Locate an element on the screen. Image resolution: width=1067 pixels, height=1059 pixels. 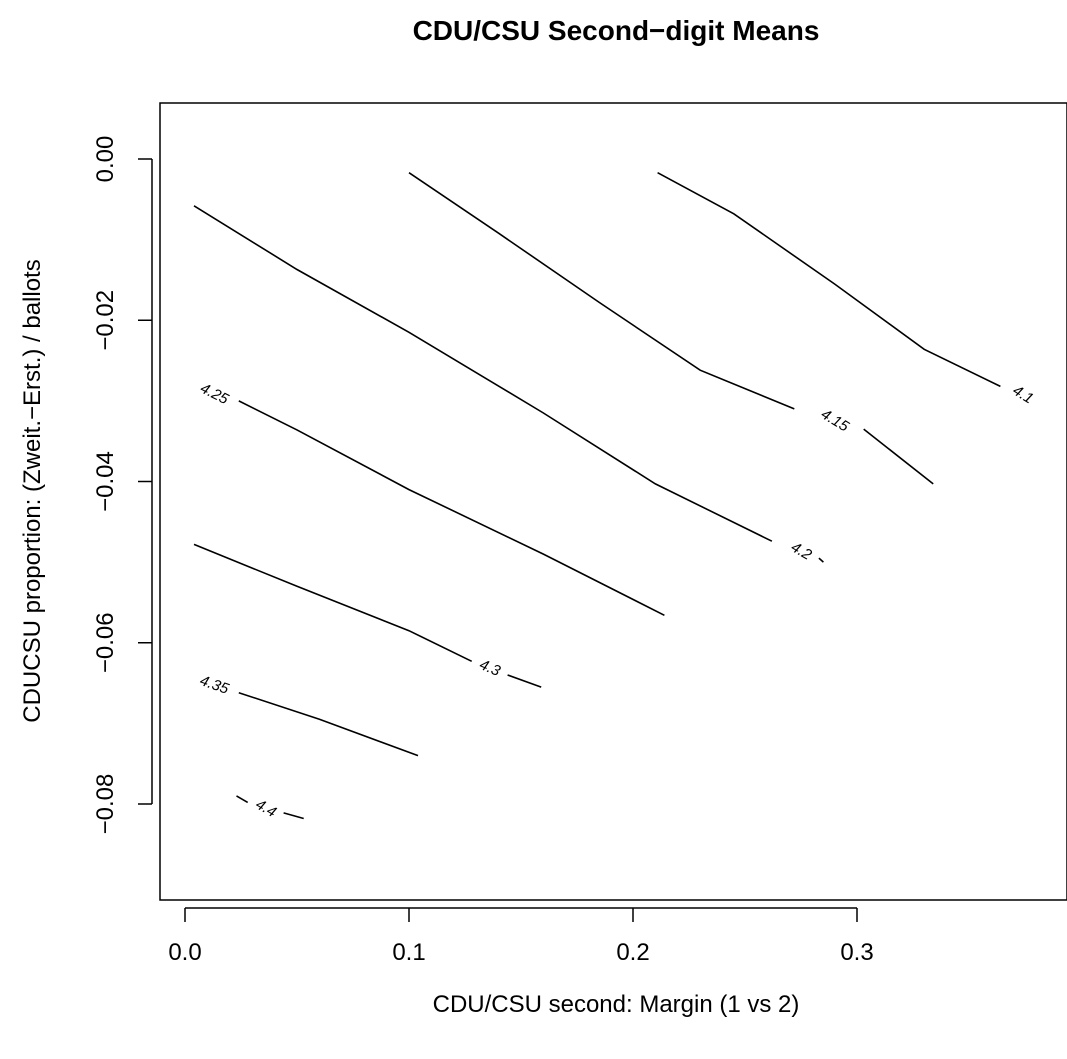
y-axis: 0.00 −0.02 −0.04 −0.06 −0.08 is located at coordinates (122, 485).